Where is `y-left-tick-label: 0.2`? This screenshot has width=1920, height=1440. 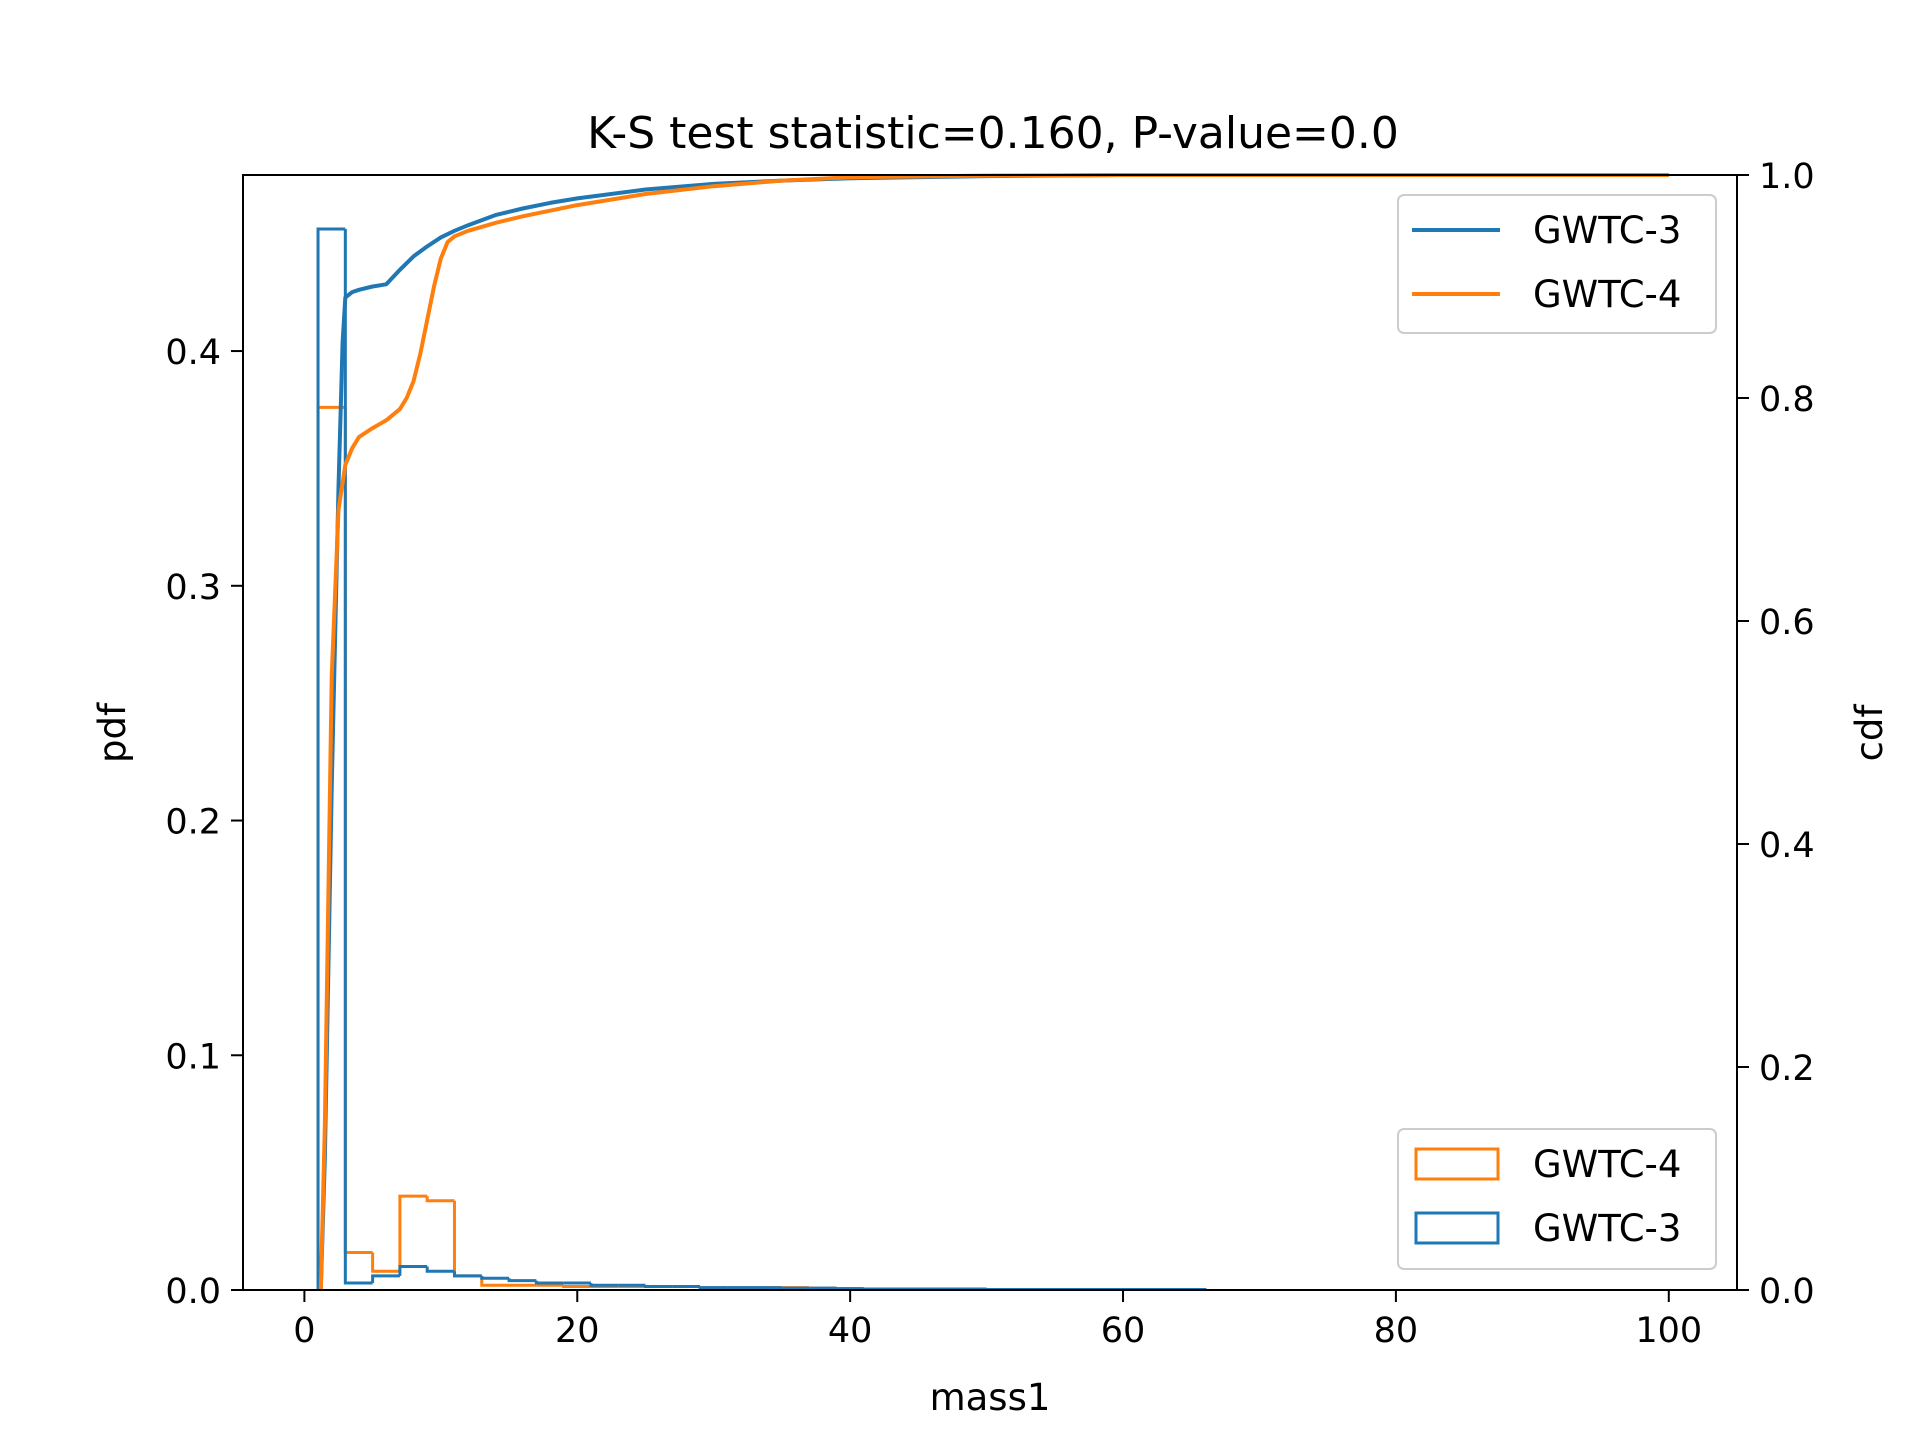 y-left-tick-label: 0.2 is located at coordinates (193, 823).